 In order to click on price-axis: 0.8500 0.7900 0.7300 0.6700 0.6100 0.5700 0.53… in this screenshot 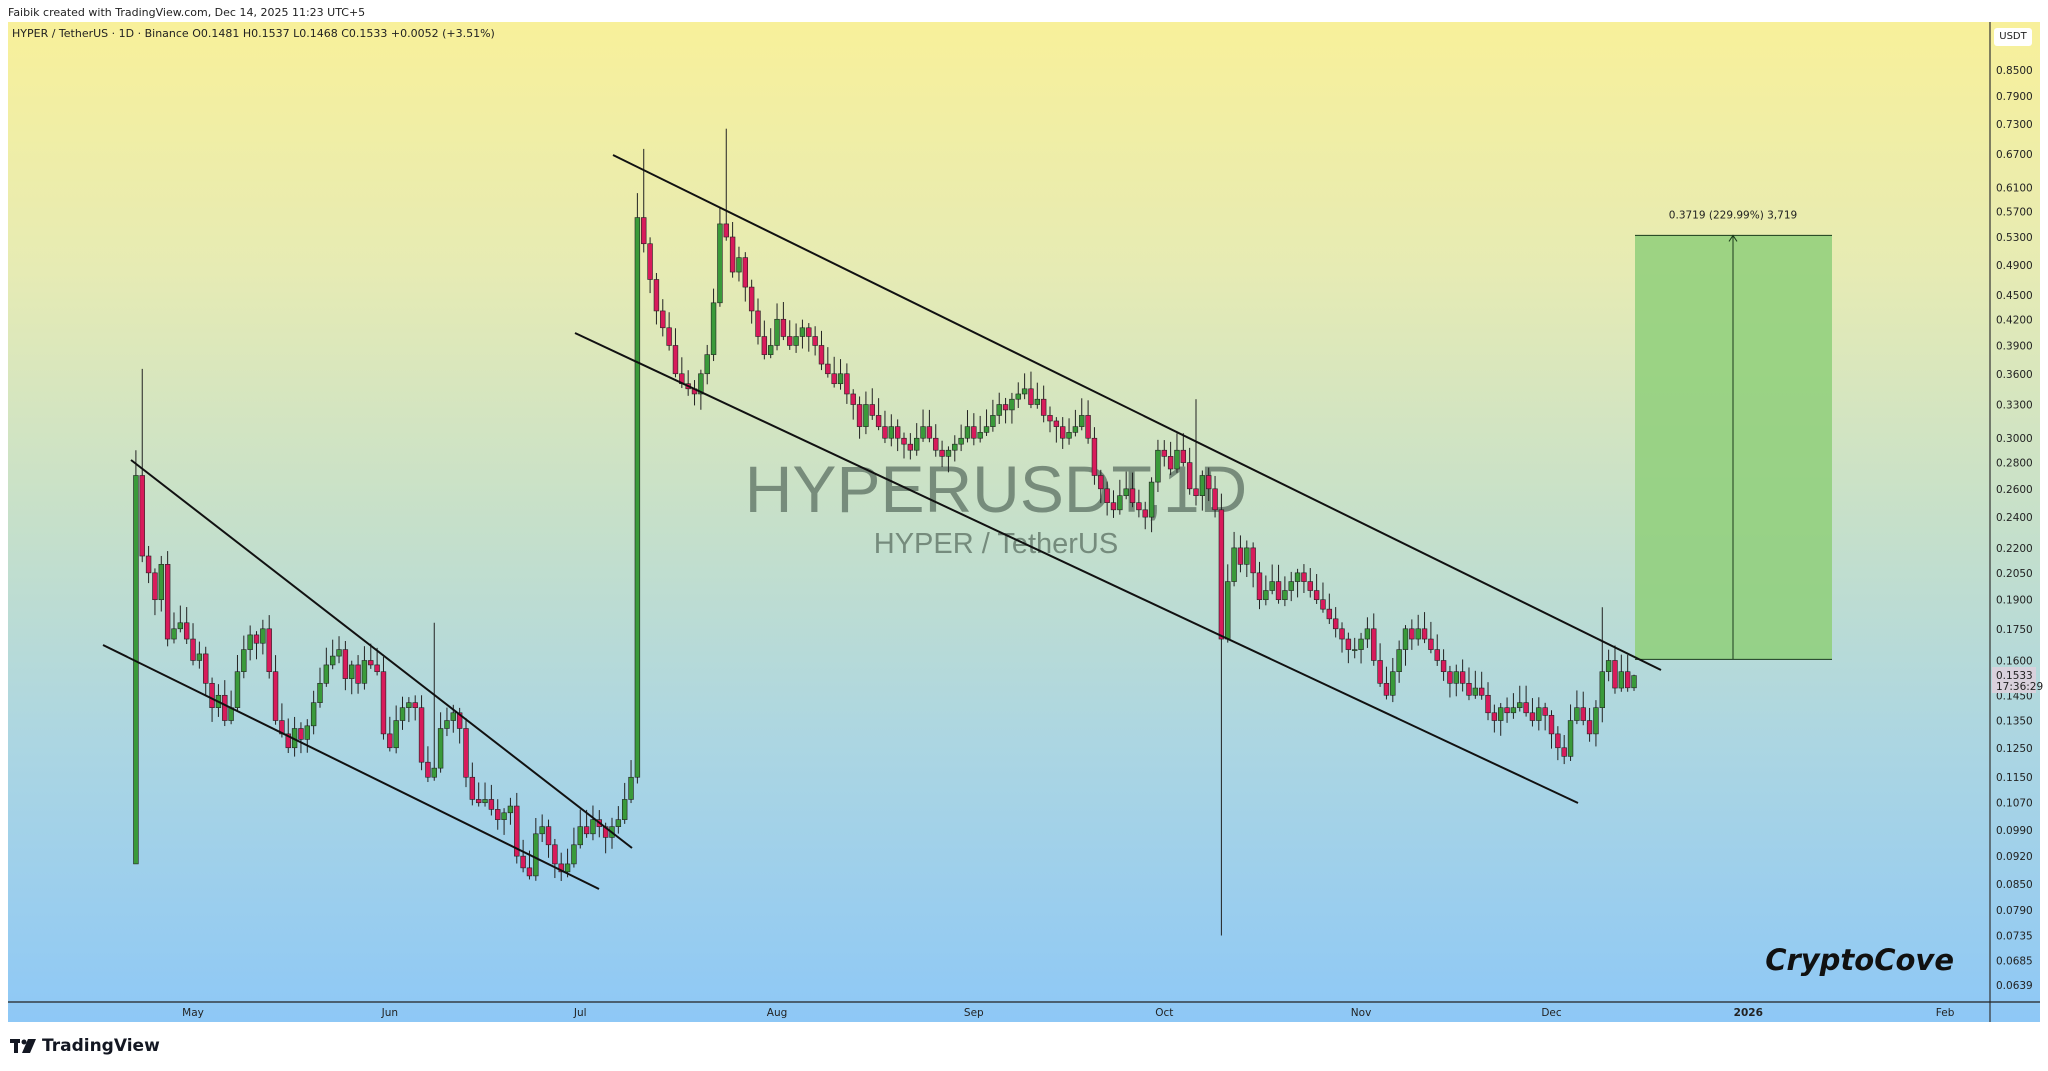, I will do `click(2014, 528)`.